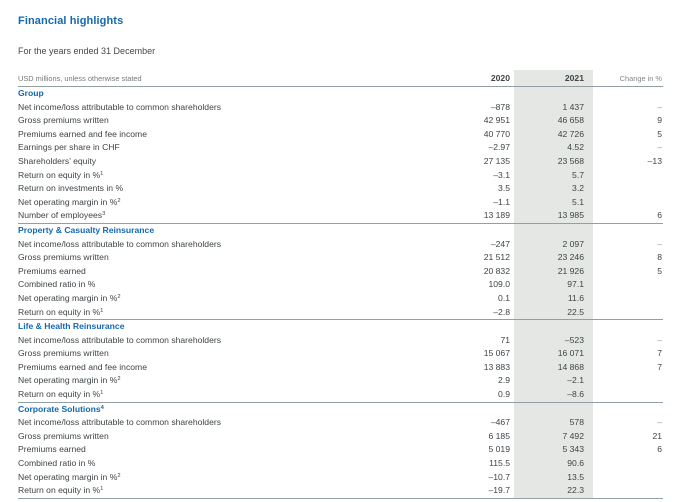  What do you see at coordinates (659, 257) in the screenshot?
I see `value-change: 8` at bounding box center [659, 257].